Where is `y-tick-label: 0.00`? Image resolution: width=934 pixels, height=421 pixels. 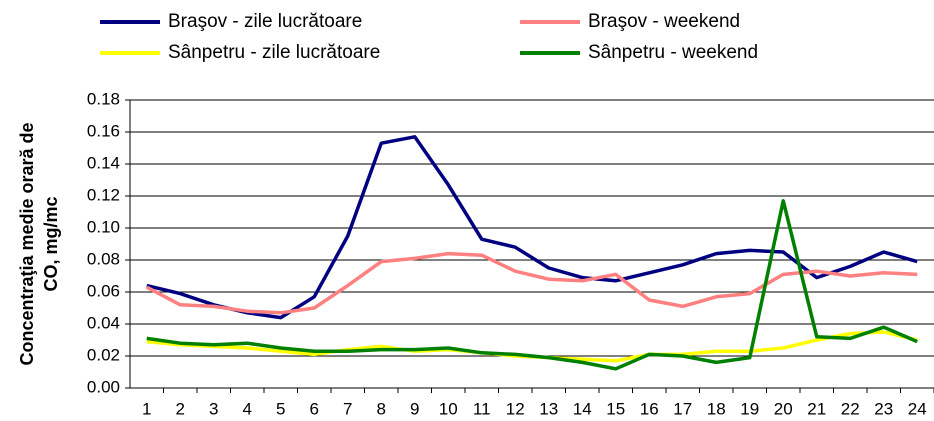
y-tick-label: 0.00 is located at coordinates (103, 386).